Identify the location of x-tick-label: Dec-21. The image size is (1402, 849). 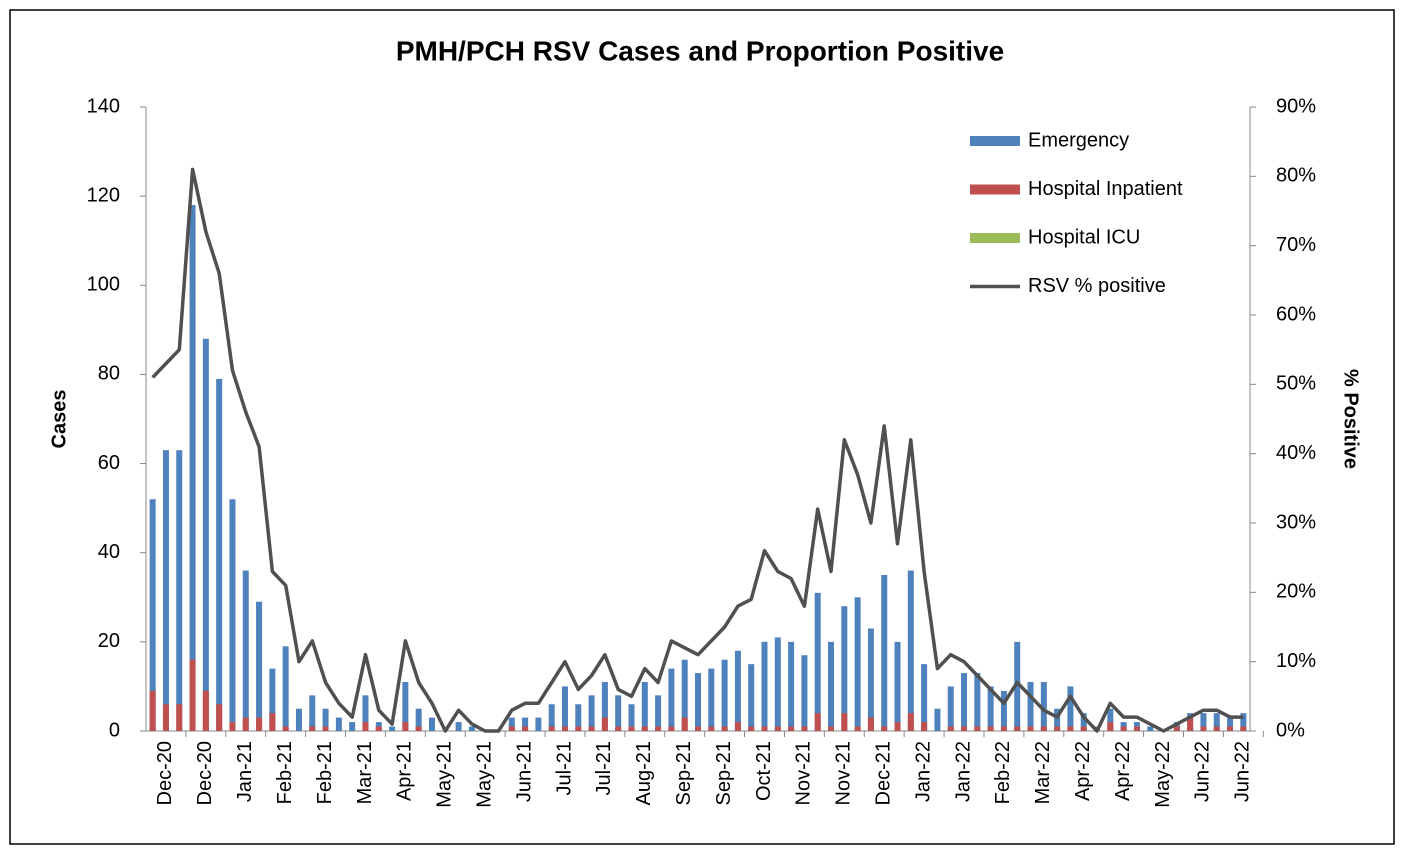
(883, 773).